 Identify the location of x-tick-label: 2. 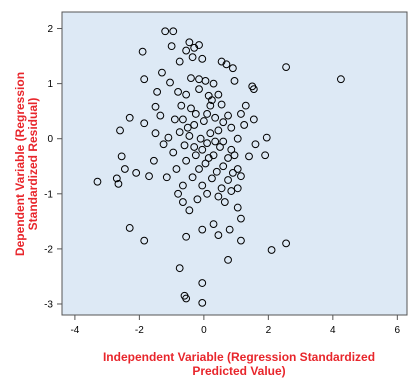
(269, 330).